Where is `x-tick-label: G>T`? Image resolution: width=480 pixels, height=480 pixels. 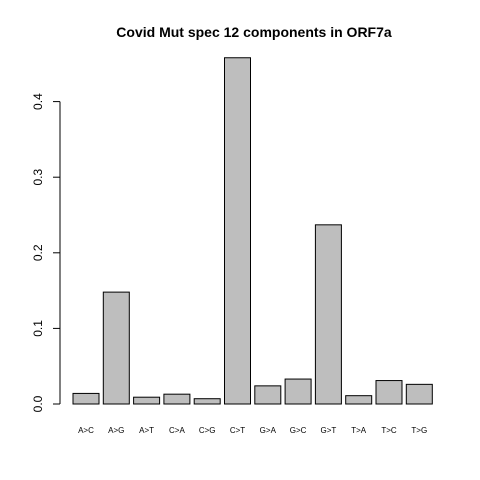
x-tick-label: G>T is located at coordinates (329, 430).